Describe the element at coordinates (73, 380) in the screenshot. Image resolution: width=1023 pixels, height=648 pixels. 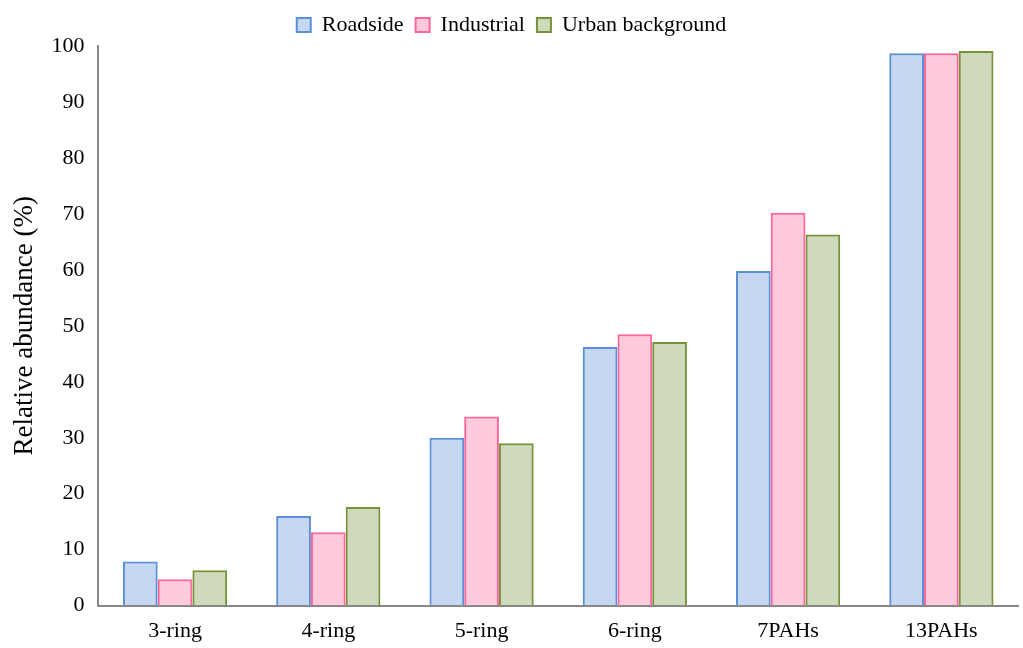
I see `y-tick-label: 40` at that location.